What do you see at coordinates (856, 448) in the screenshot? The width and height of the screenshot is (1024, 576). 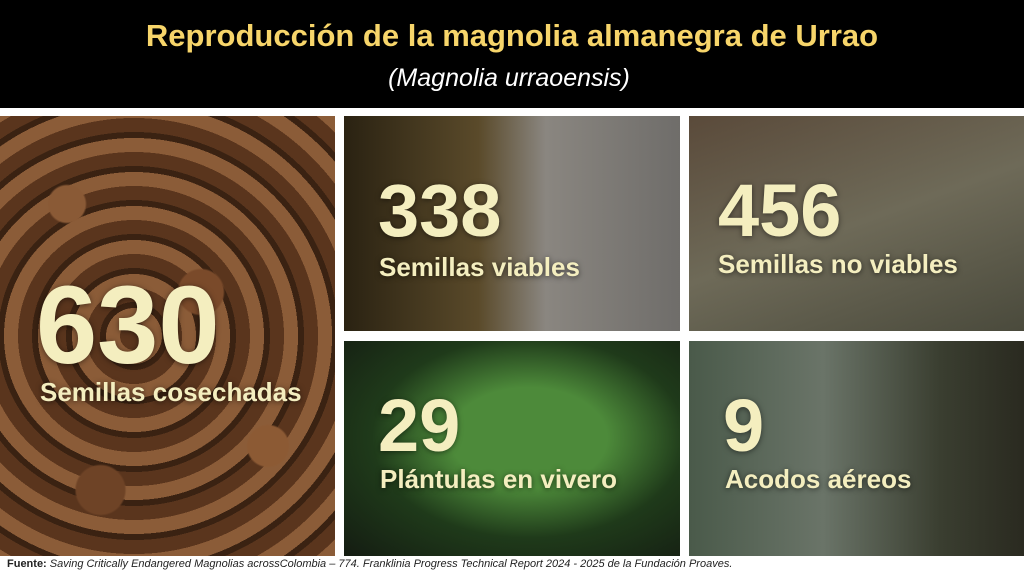 I see `stat-panel-air-layers: 9 Acodos aéreos` at bounding box center [856, 448].